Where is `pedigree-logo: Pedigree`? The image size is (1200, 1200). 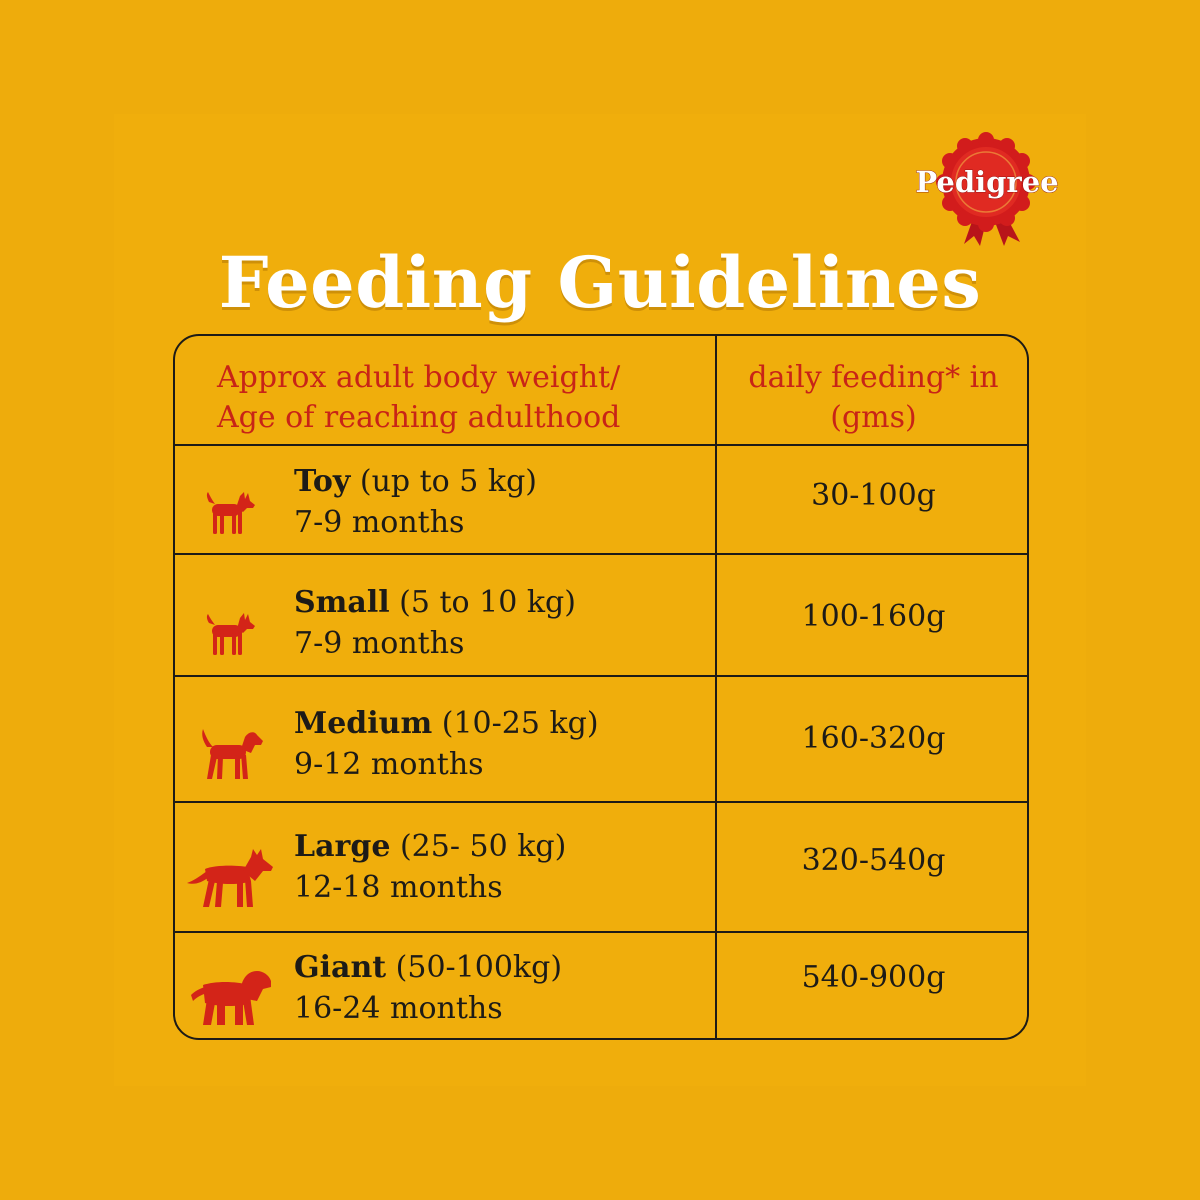 pedigree-logo: Pedigree is located at coordinates (987, 191).